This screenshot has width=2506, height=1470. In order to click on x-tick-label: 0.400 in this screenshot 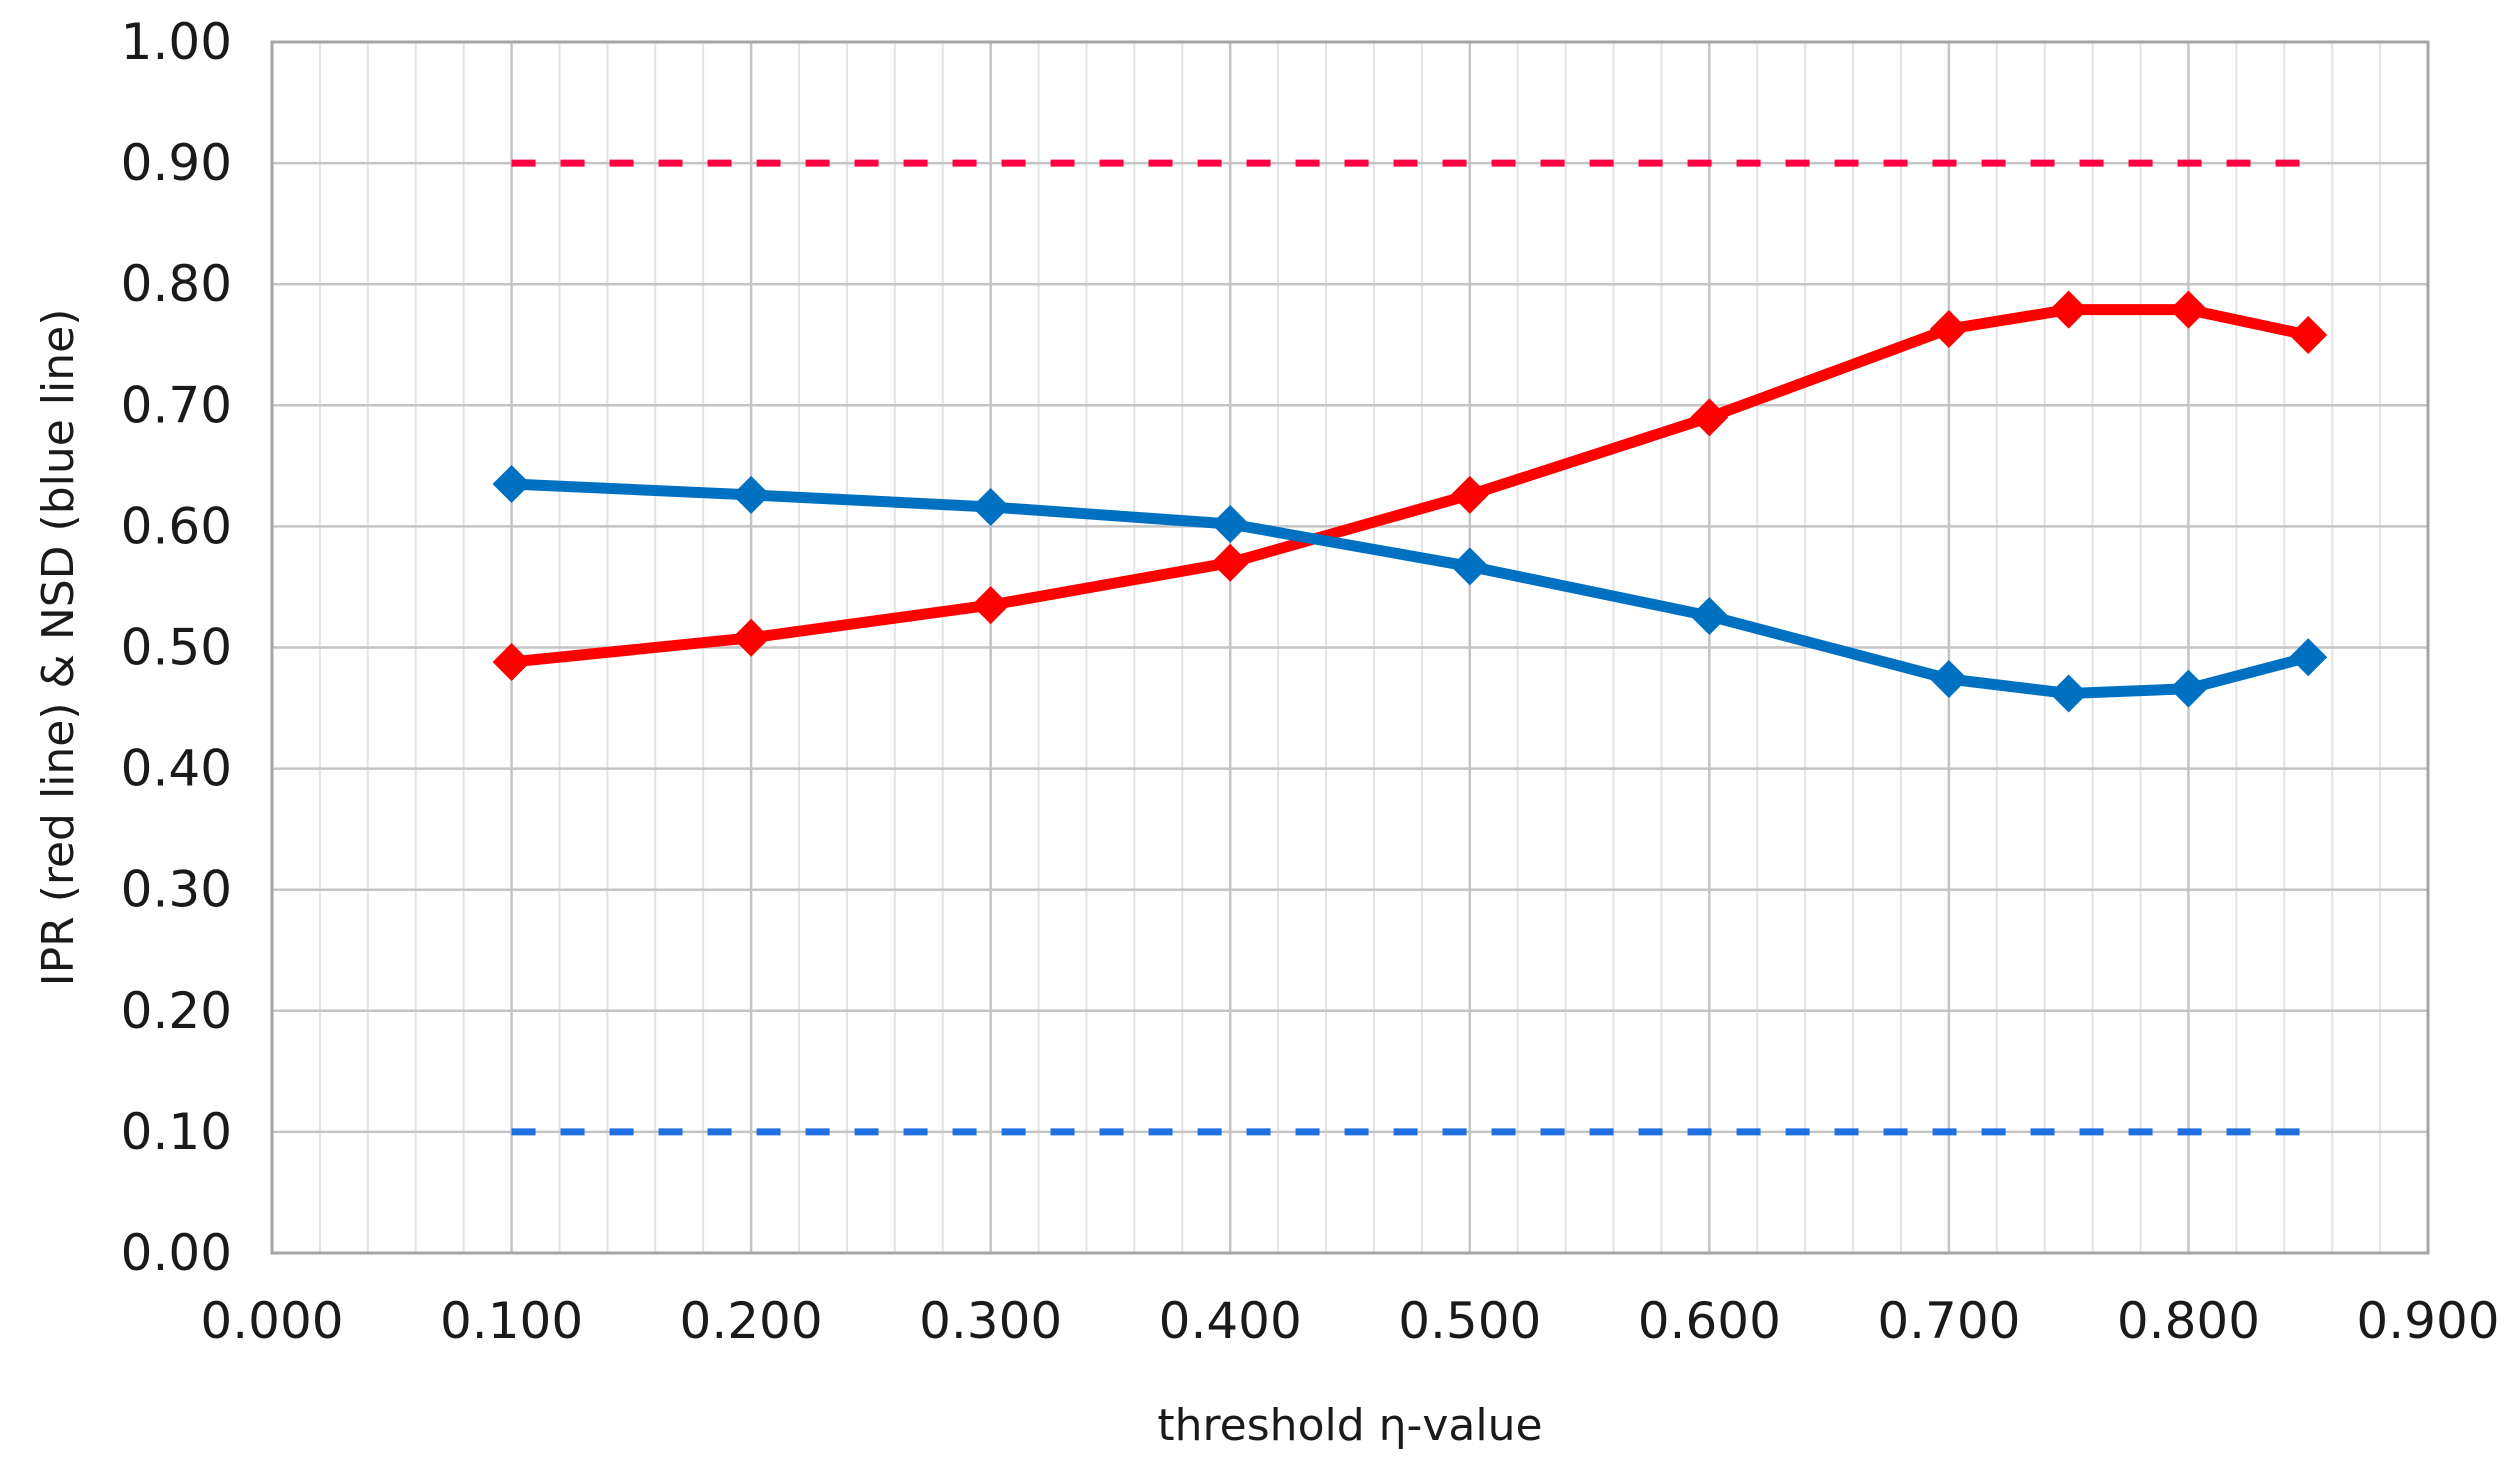, I will do `click(1230, 1321)`.